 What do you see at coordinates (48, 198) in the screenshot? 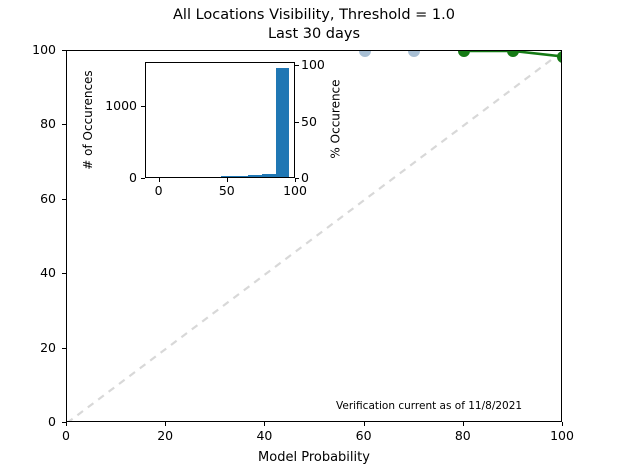
I see `y-tick-label: 60` at bounding box center [48, 198].